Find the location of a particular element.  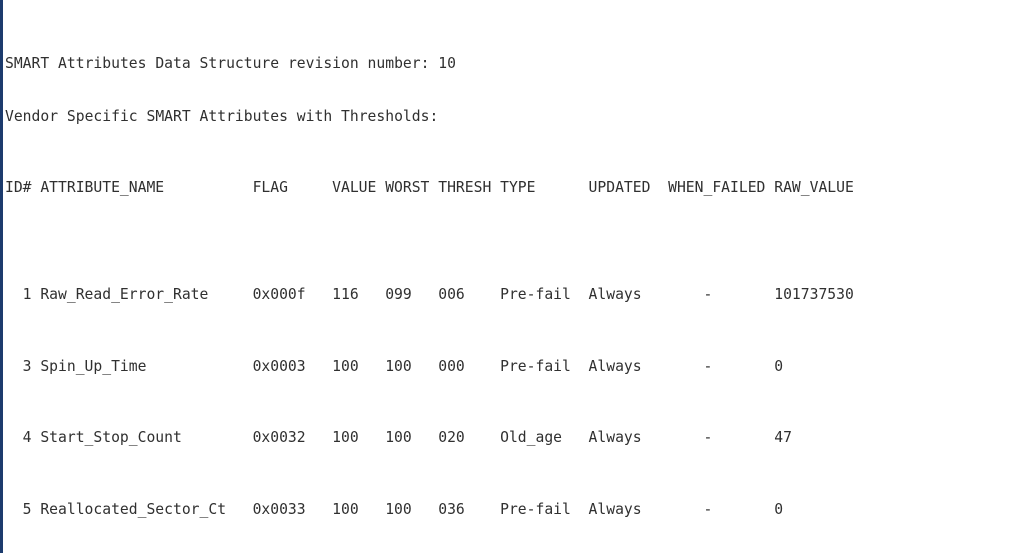

cell-flag: 0x0033 is located at coordinates (279, 509).